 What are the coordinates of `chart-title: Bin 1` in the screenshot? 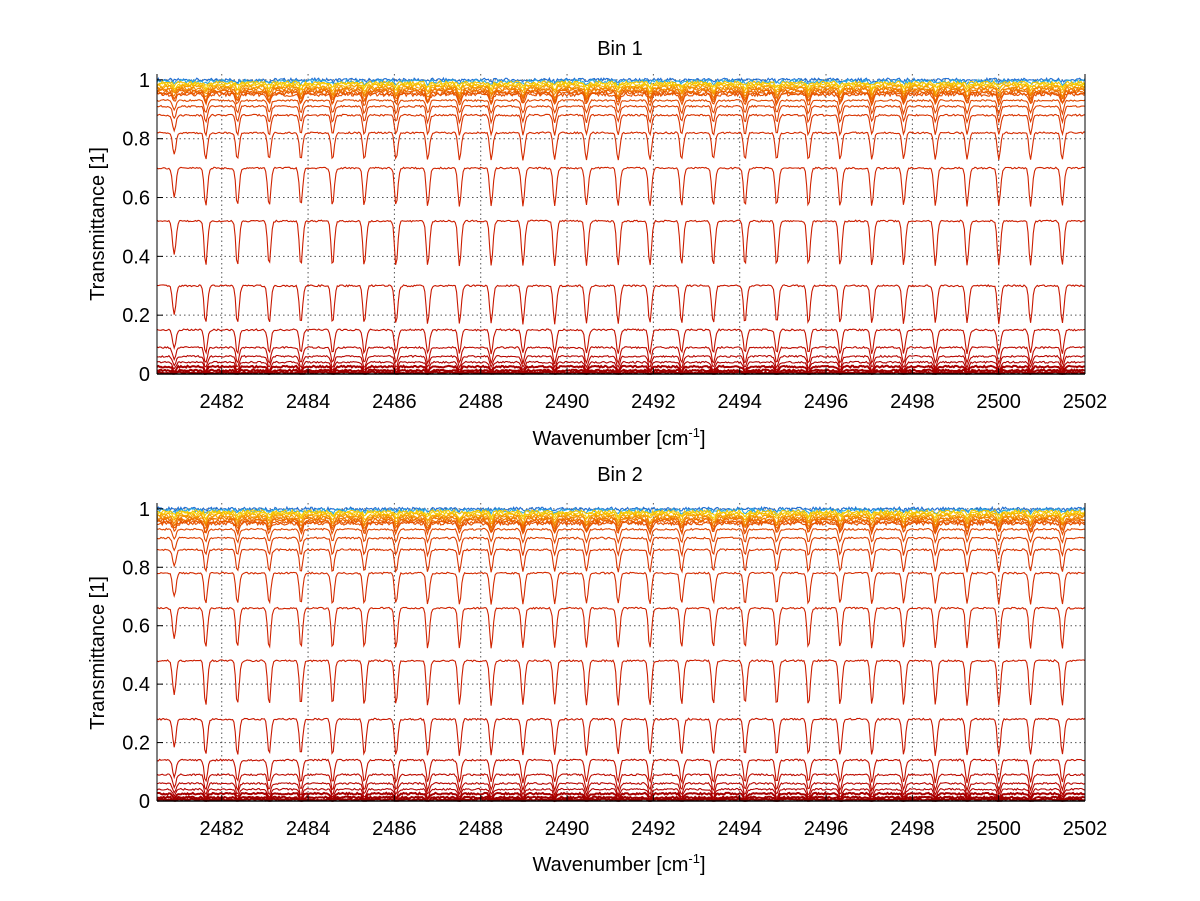 It's located at (620, 49).